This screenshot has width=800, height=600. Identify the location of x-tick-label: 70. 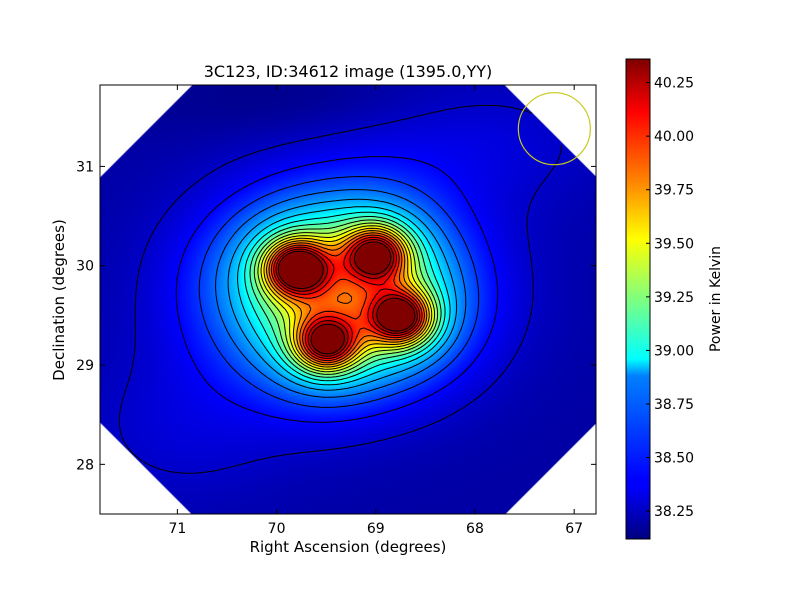
(277, 529).